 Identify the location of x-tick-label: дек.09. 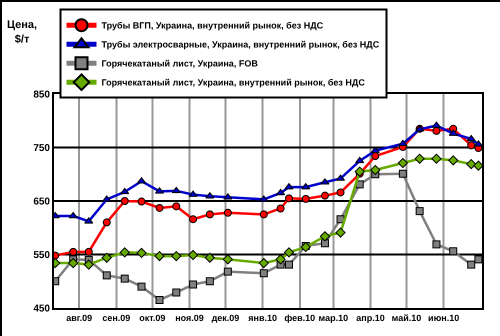
(226, 317).